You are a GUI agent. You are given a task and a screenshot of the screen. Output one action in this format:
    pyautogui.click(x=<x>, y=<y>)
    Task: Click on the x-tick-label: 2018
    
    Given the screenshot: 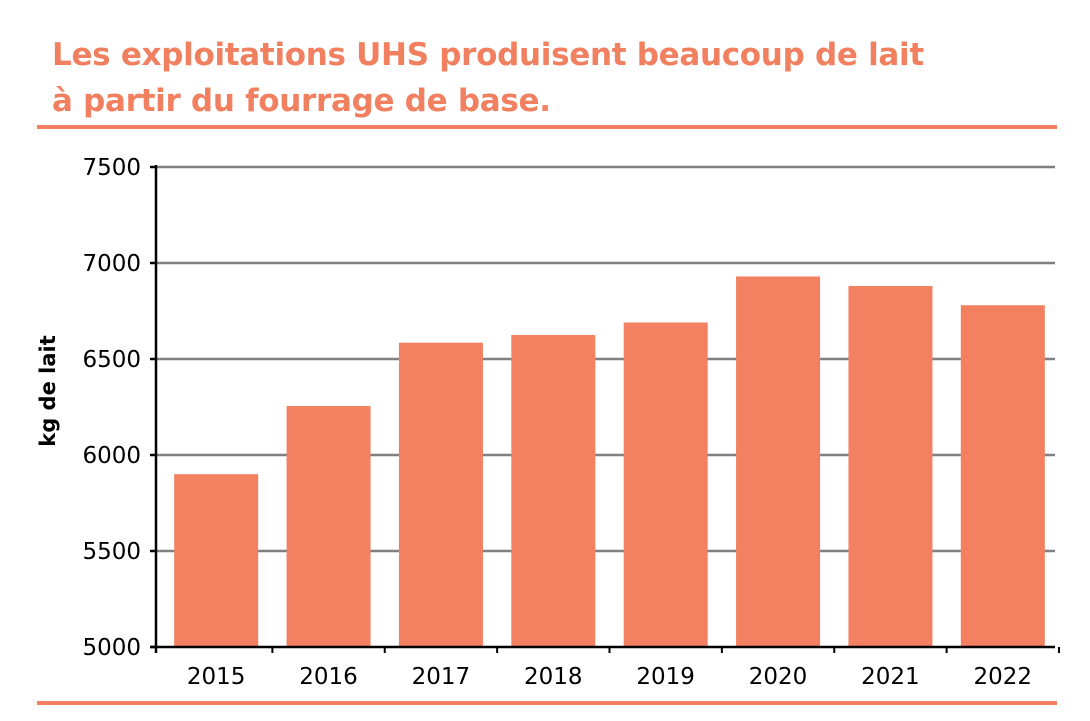 What is the action you would take?
    pyautogui.click(x=553, y=677)
    